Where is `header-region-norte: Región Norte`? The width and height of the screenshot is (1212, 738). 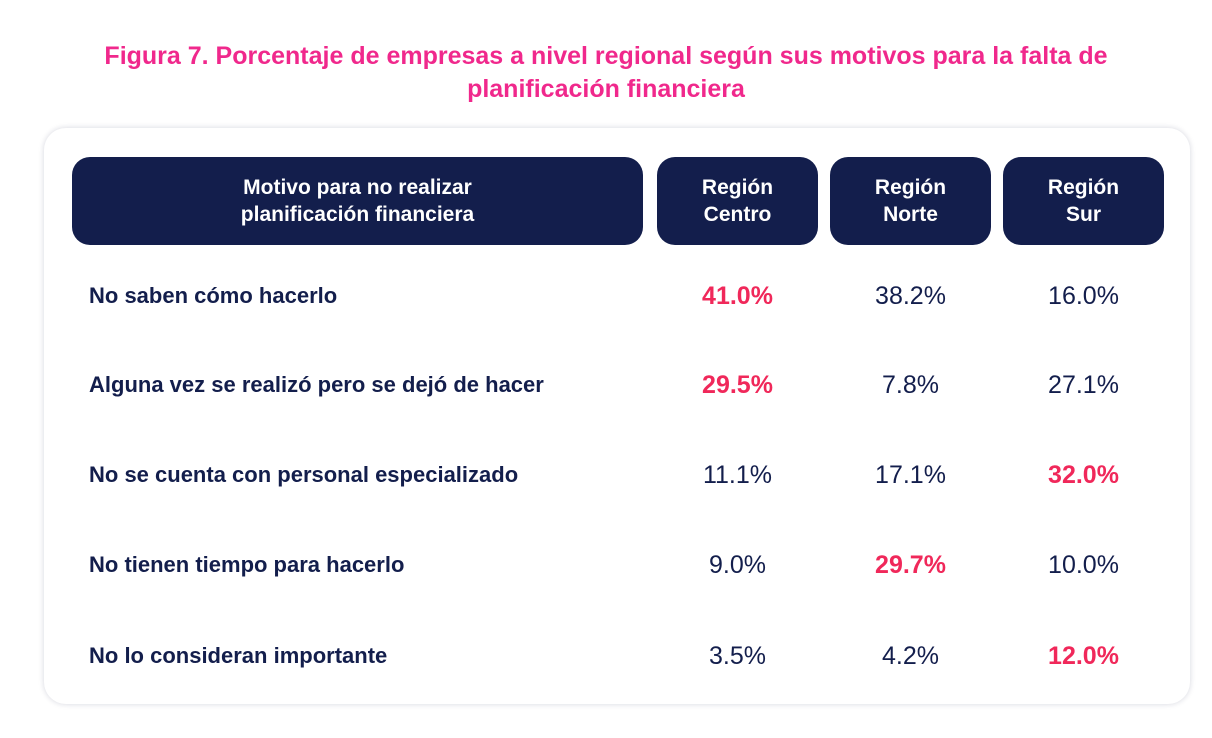 header-region-norte: Región Norte is located at coordinates (910, 201).